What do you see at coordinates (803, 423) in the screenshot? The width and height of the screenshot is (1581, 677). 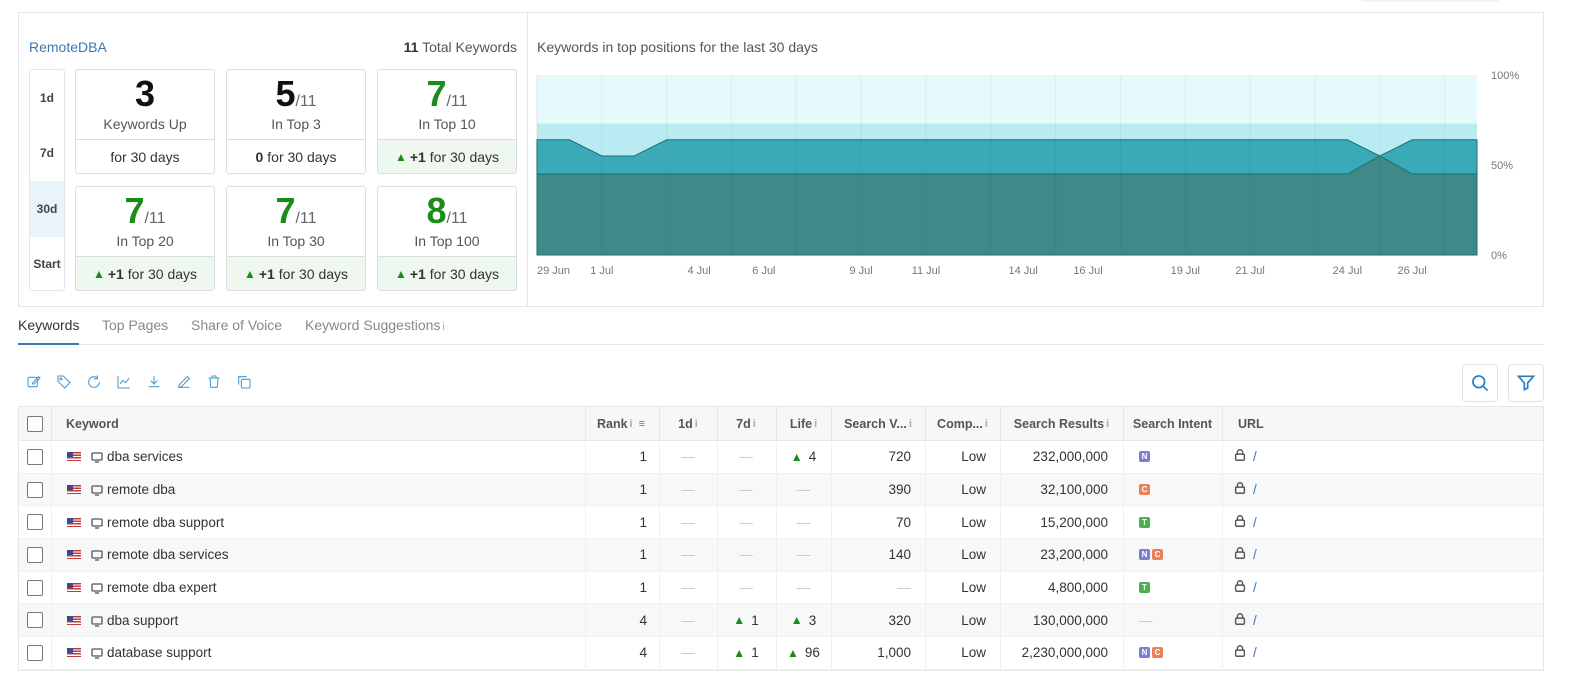 I see `column-header-life: Life i` at bounding box center [803, 423].